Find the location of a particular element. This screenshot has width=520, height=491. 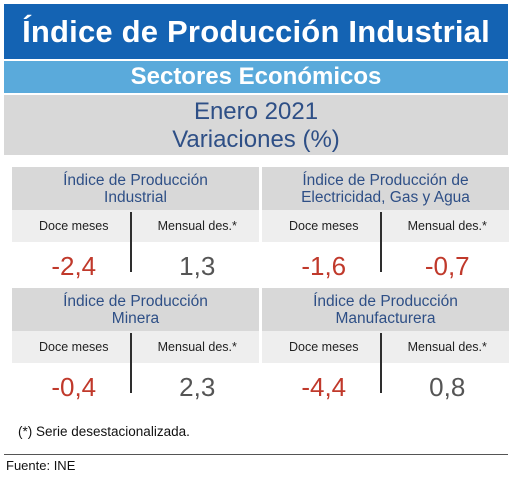

period-box: Enero 2021 Variaciones (%) is located at coordinates (256, 125).